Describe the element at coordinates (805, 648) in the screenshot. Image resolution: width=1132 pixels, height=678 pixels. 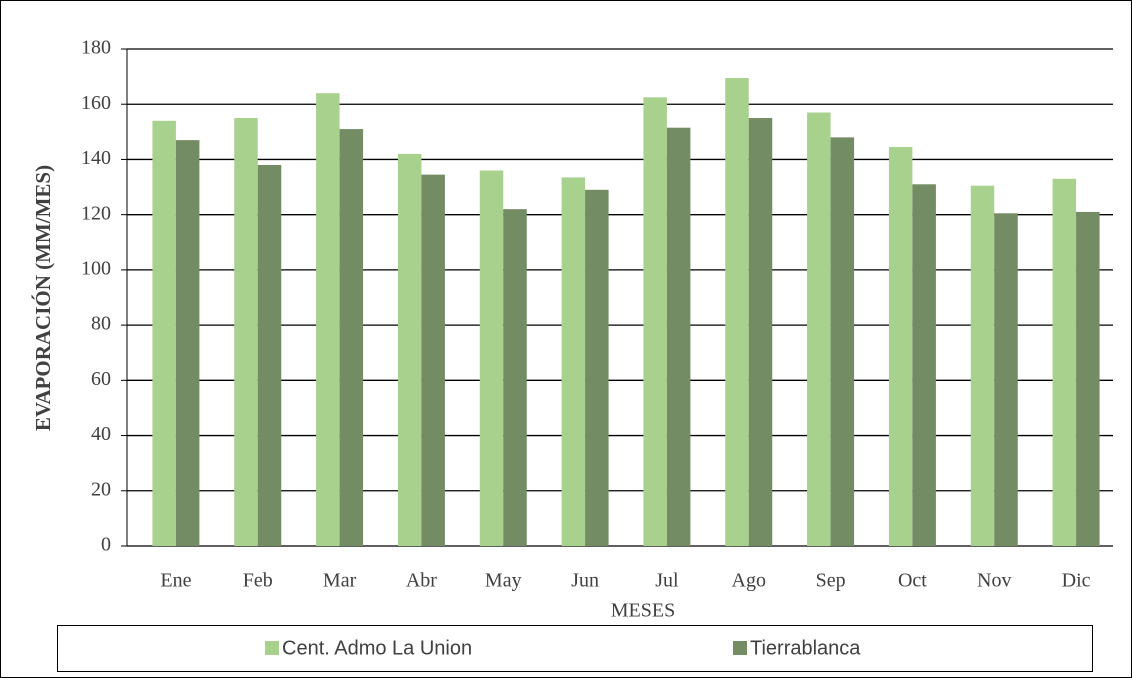
I see `legend-label: Tierrablanca` at that location.